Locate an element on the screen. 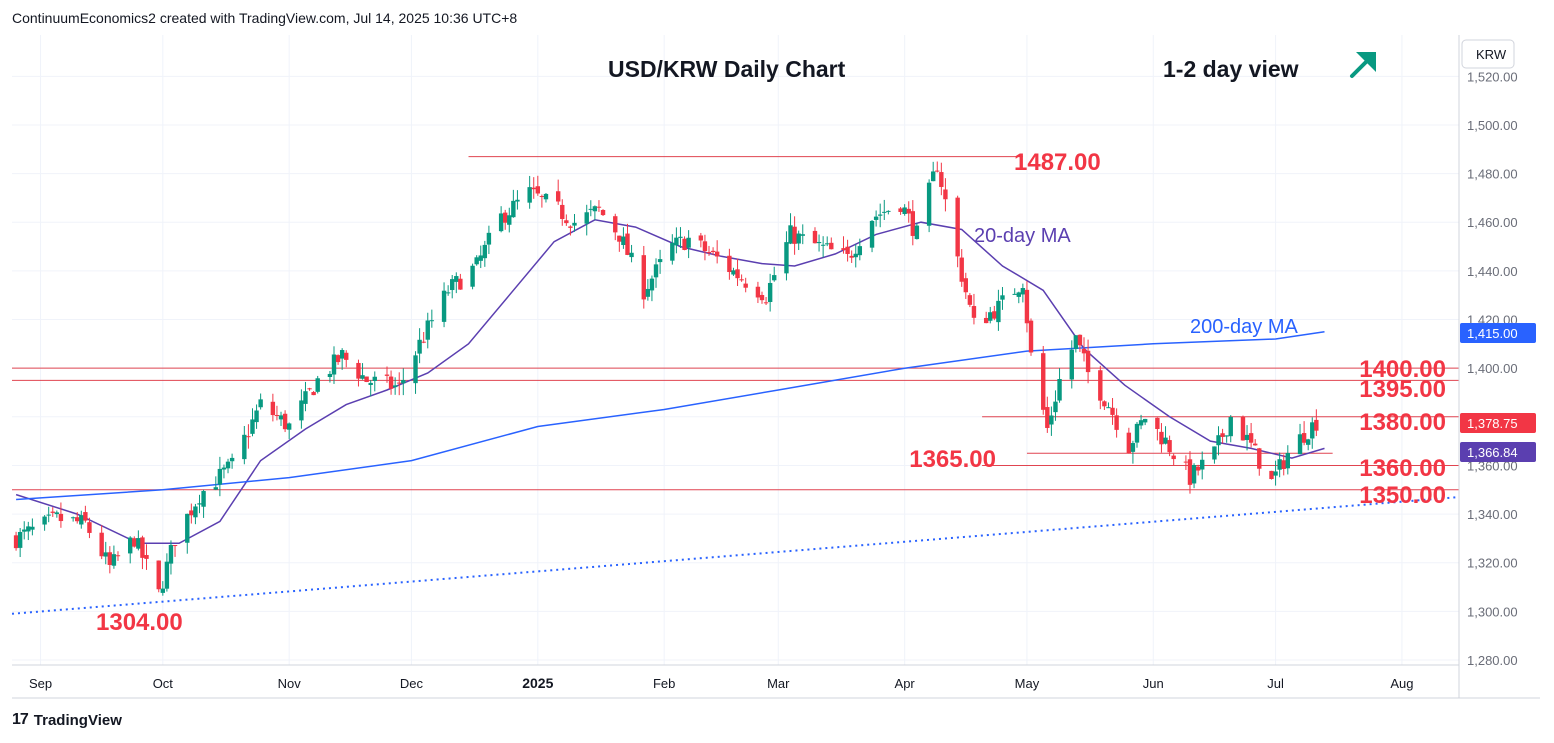 The height and width of the screenshot is (743, 1554). level-label: 1365.00 is located at coordinates (952, 459).